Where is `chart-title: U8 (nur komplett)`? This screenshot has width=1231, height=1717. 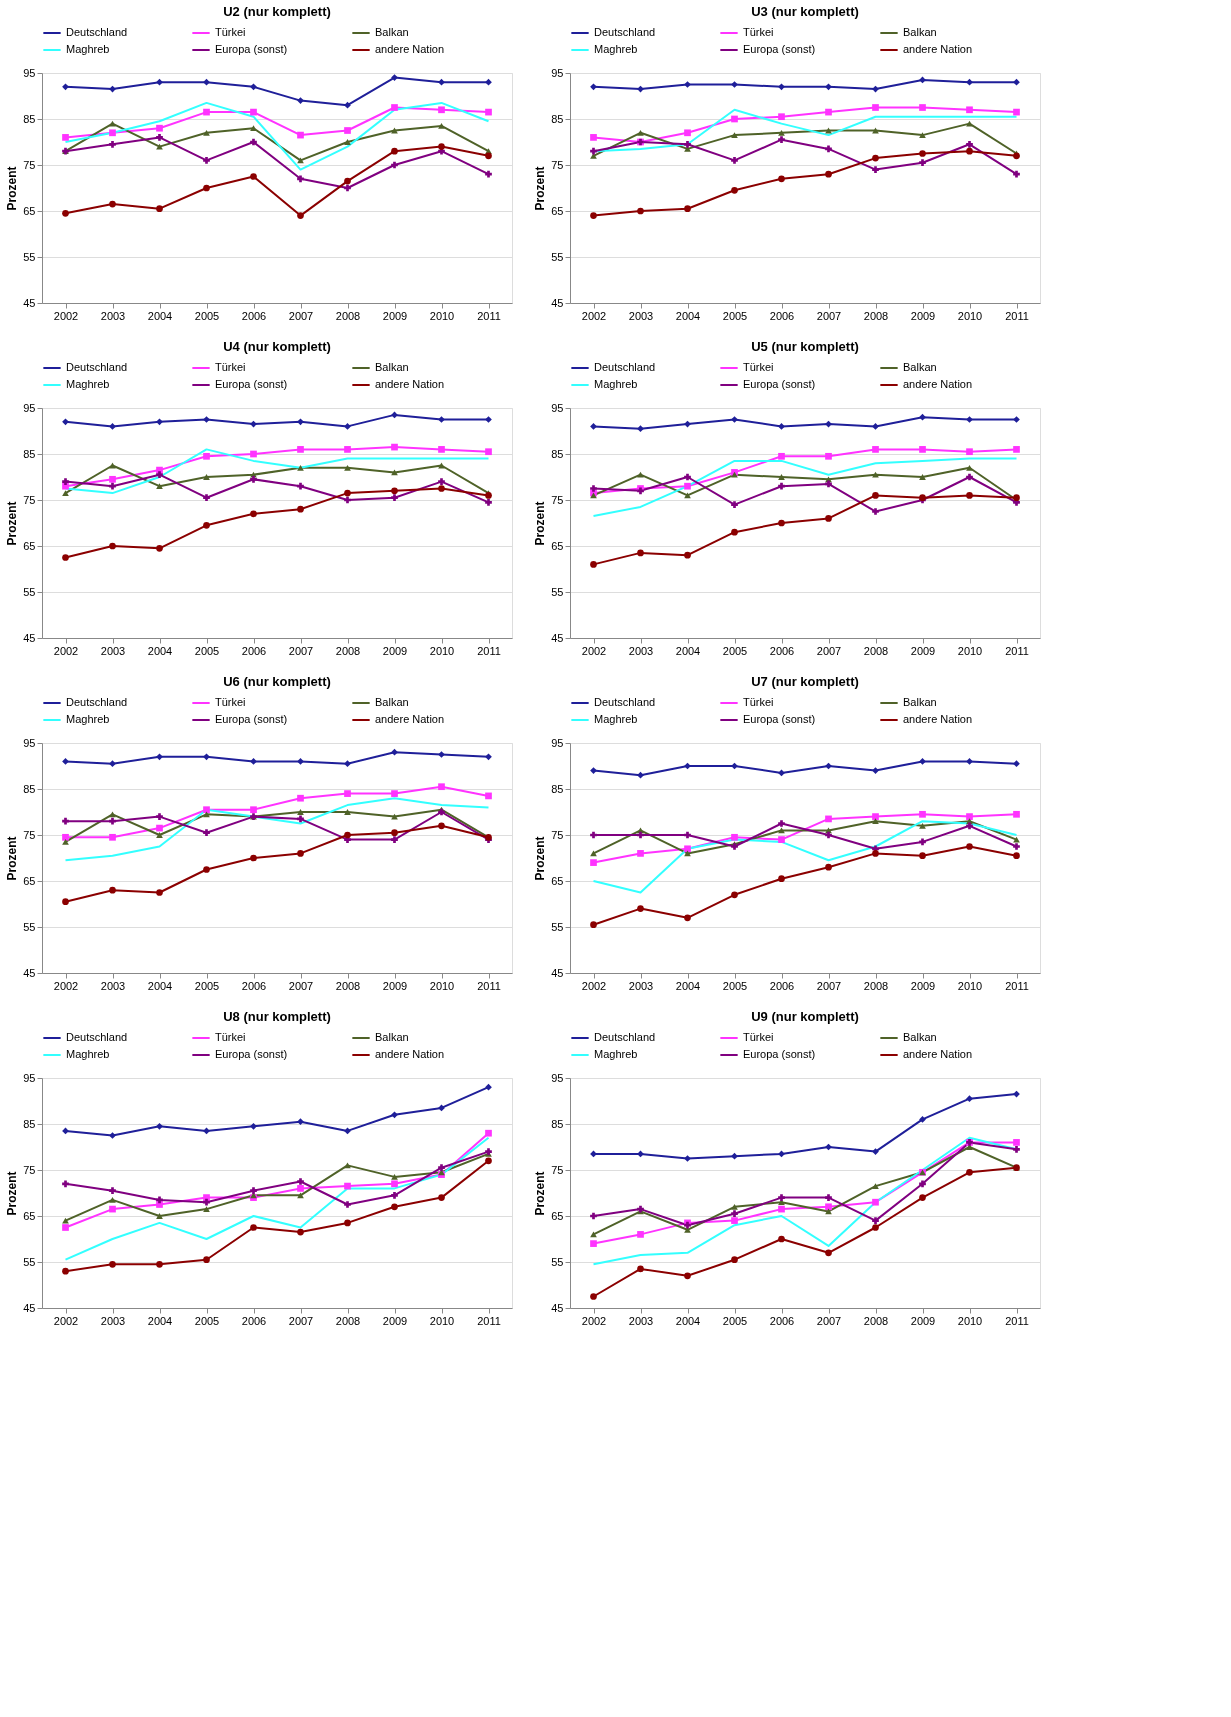 chart-title: U8 (nur komplett) is located at coordinates (277, 1016).